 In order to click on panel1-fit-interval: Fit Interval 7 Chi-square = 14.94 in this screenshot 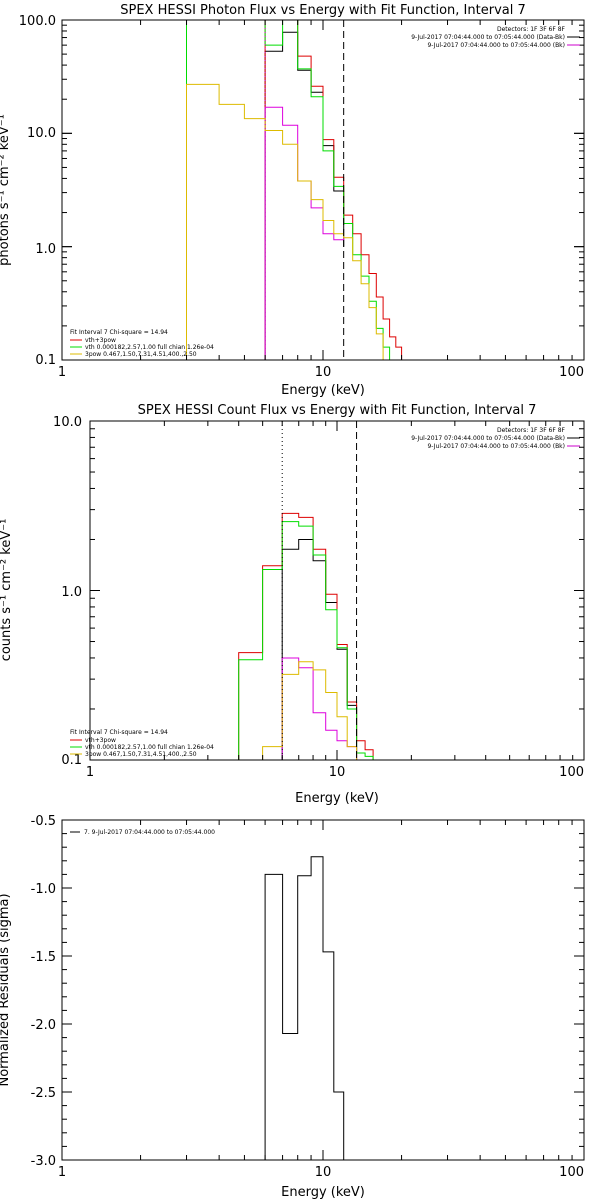, I will do `click(119, 332)`.